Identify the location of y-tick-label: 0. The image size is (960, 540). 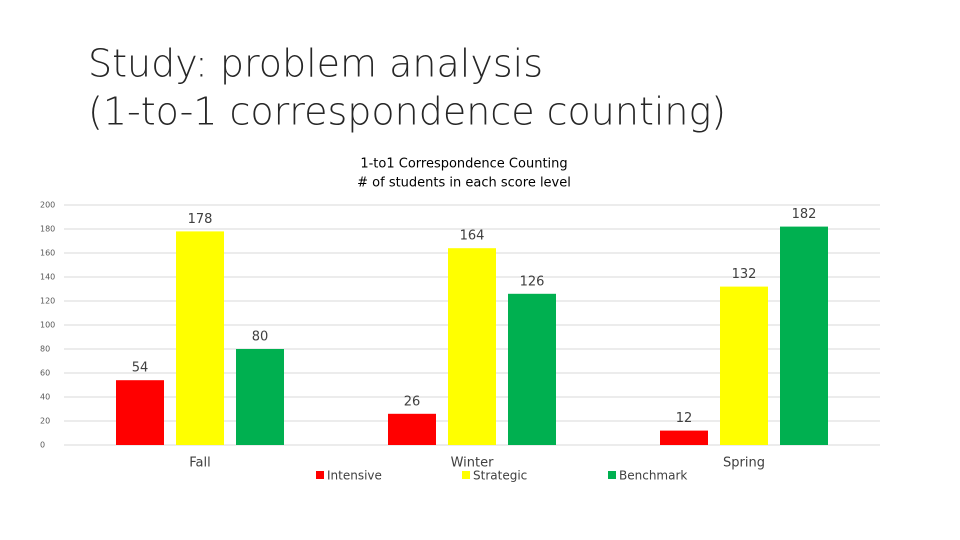
(42, 445).